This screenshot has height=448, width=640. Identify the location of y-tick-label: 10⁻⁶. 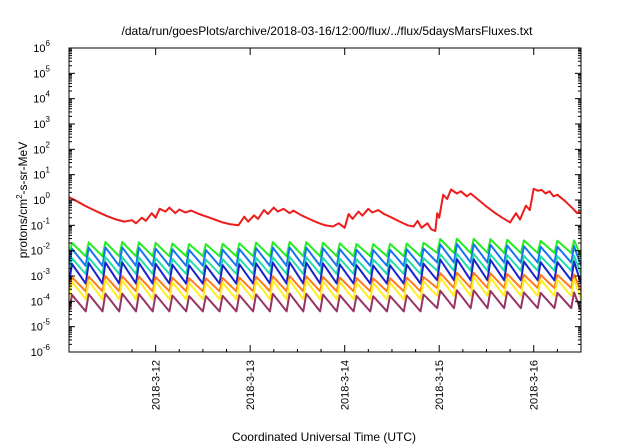
(41, 351).